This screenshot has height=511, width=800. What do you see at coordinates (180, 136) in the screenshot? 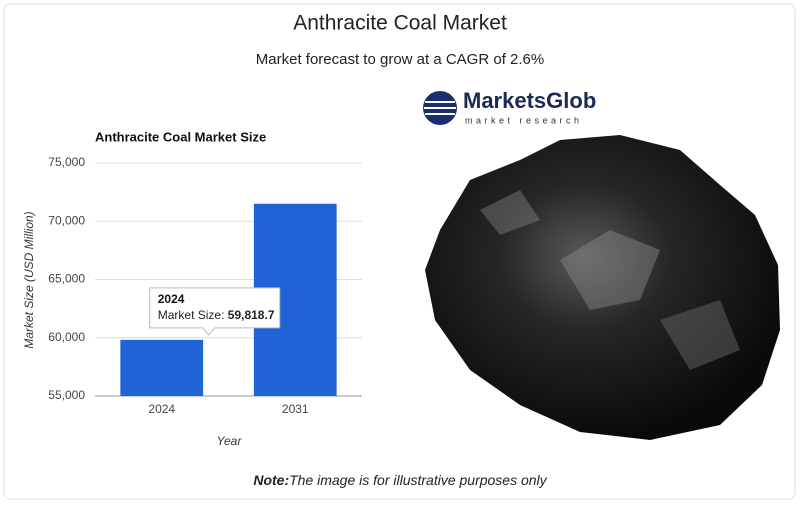
I see `chart-title: Anthracite Coal Market Size` at bounding box center [180, 136].